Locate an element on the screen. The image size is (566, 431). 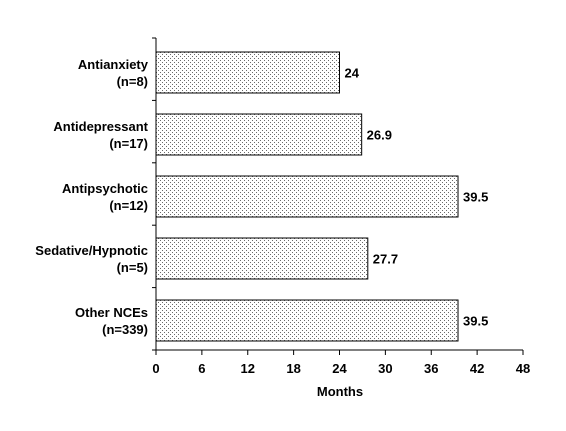
category-label: (n=17) is located at coordinates (128, 143).